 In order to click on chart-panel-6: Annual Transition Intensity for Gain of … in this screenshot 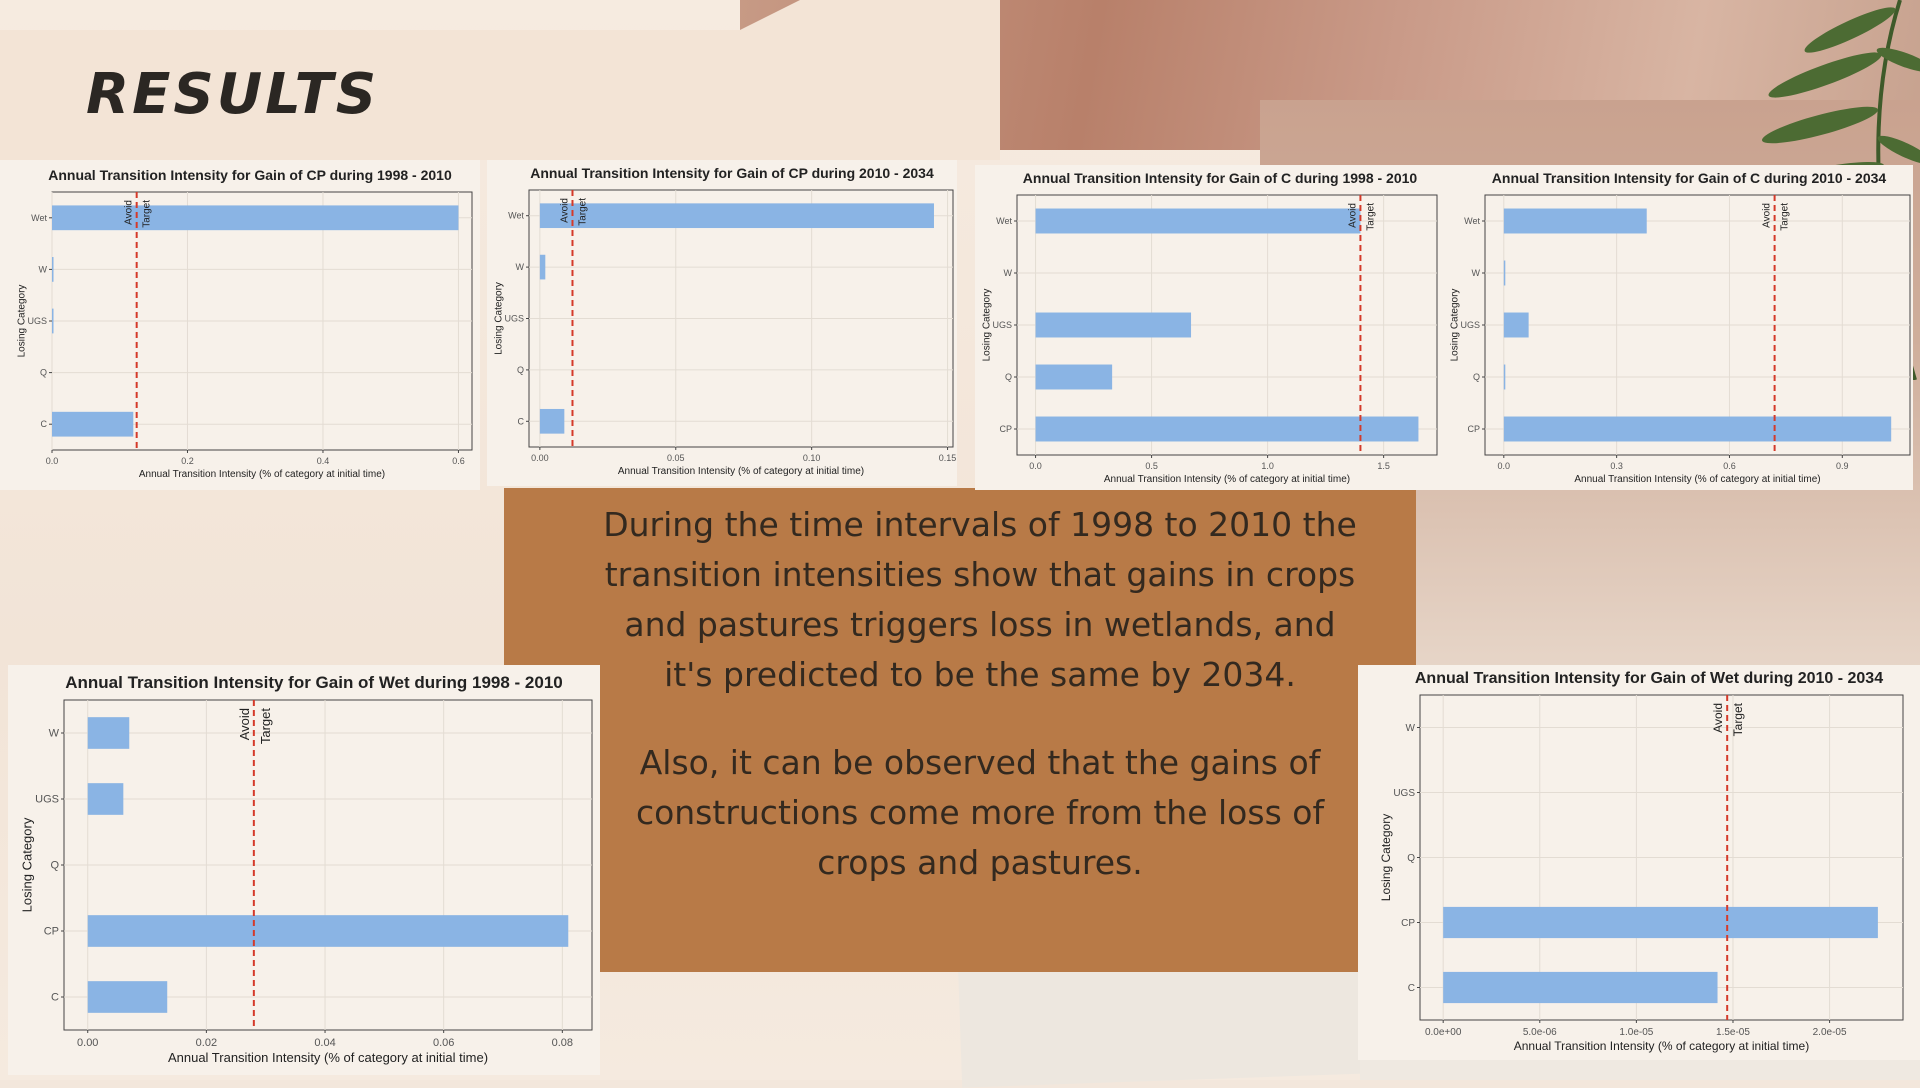, I will do `click(1639, 862)`.